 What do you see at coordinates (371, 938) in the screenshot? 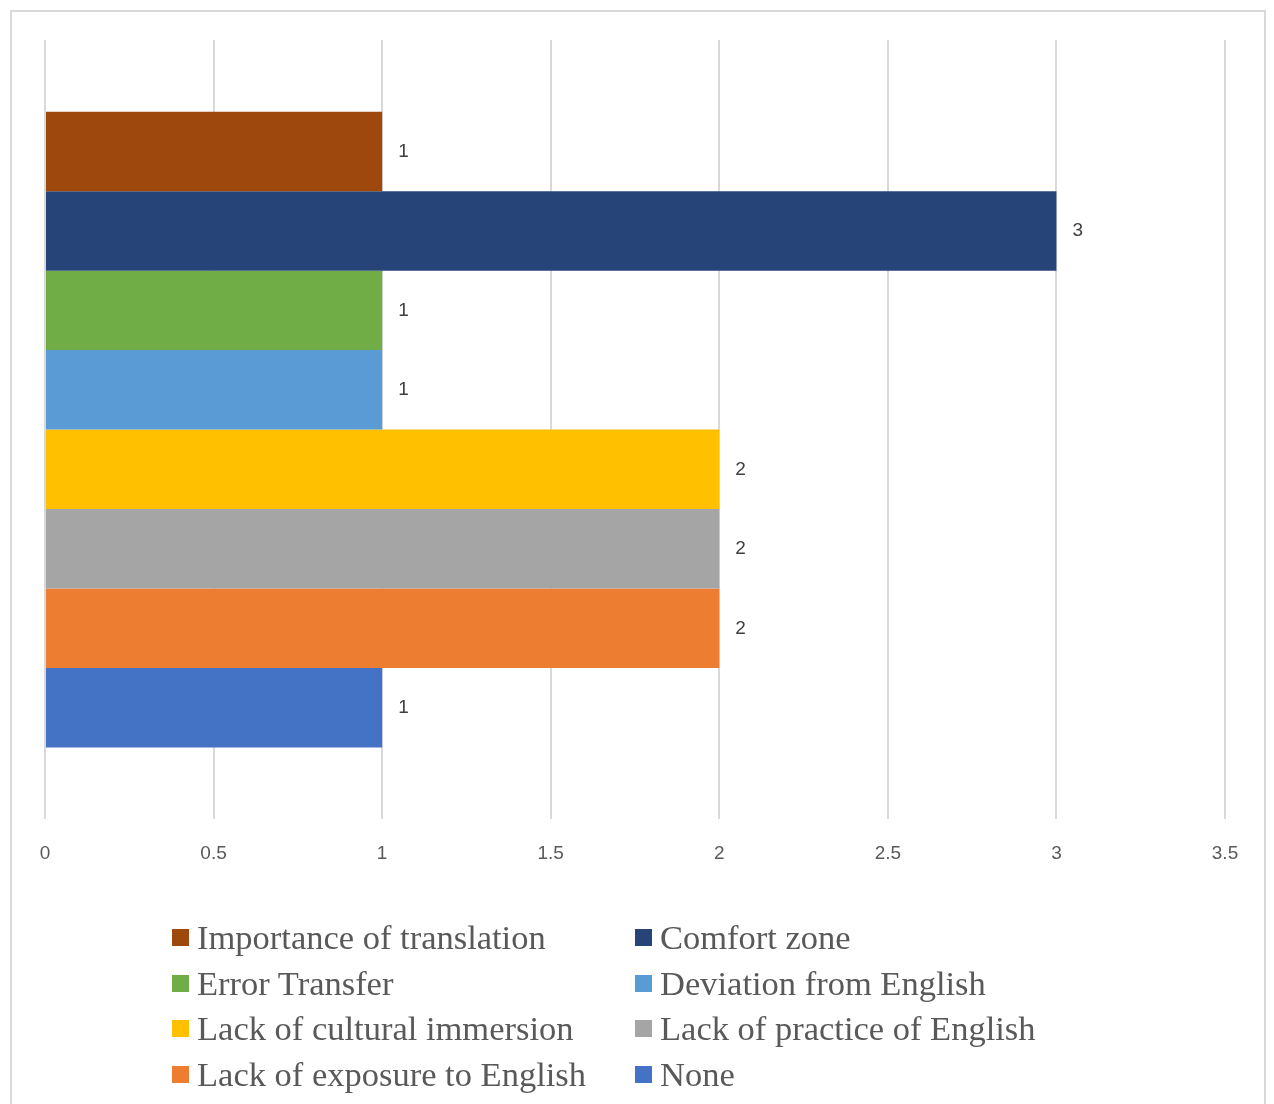
I see `legend-label: Importance of translation` at bounding box center [371, 938].